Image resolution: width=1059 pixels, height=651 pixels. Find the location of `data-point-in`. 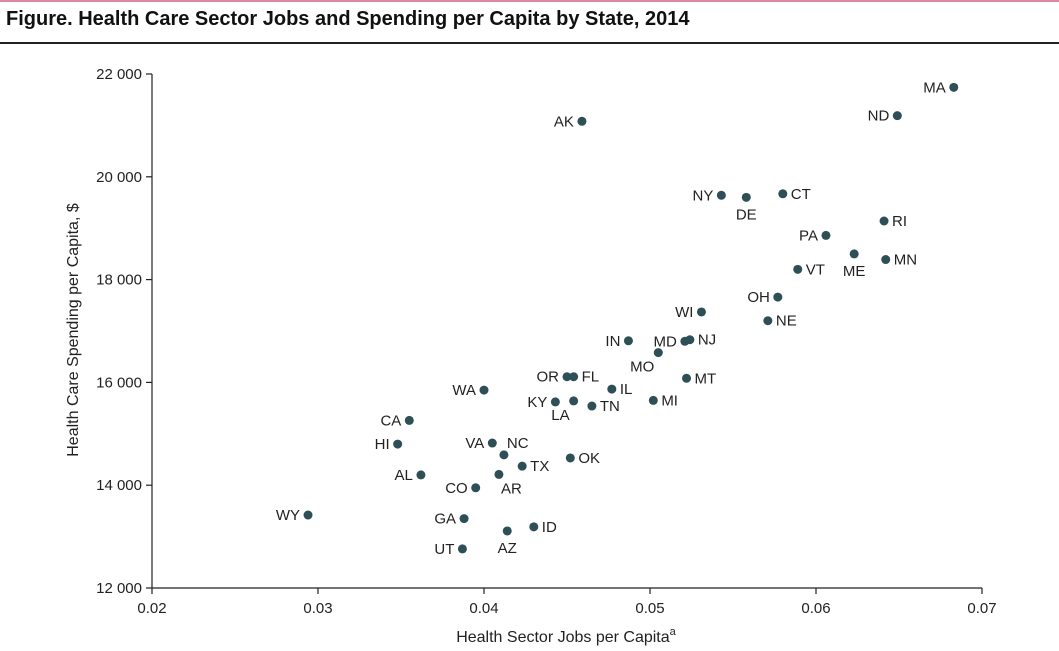

data-point-in is located at coordinates (628, 341).